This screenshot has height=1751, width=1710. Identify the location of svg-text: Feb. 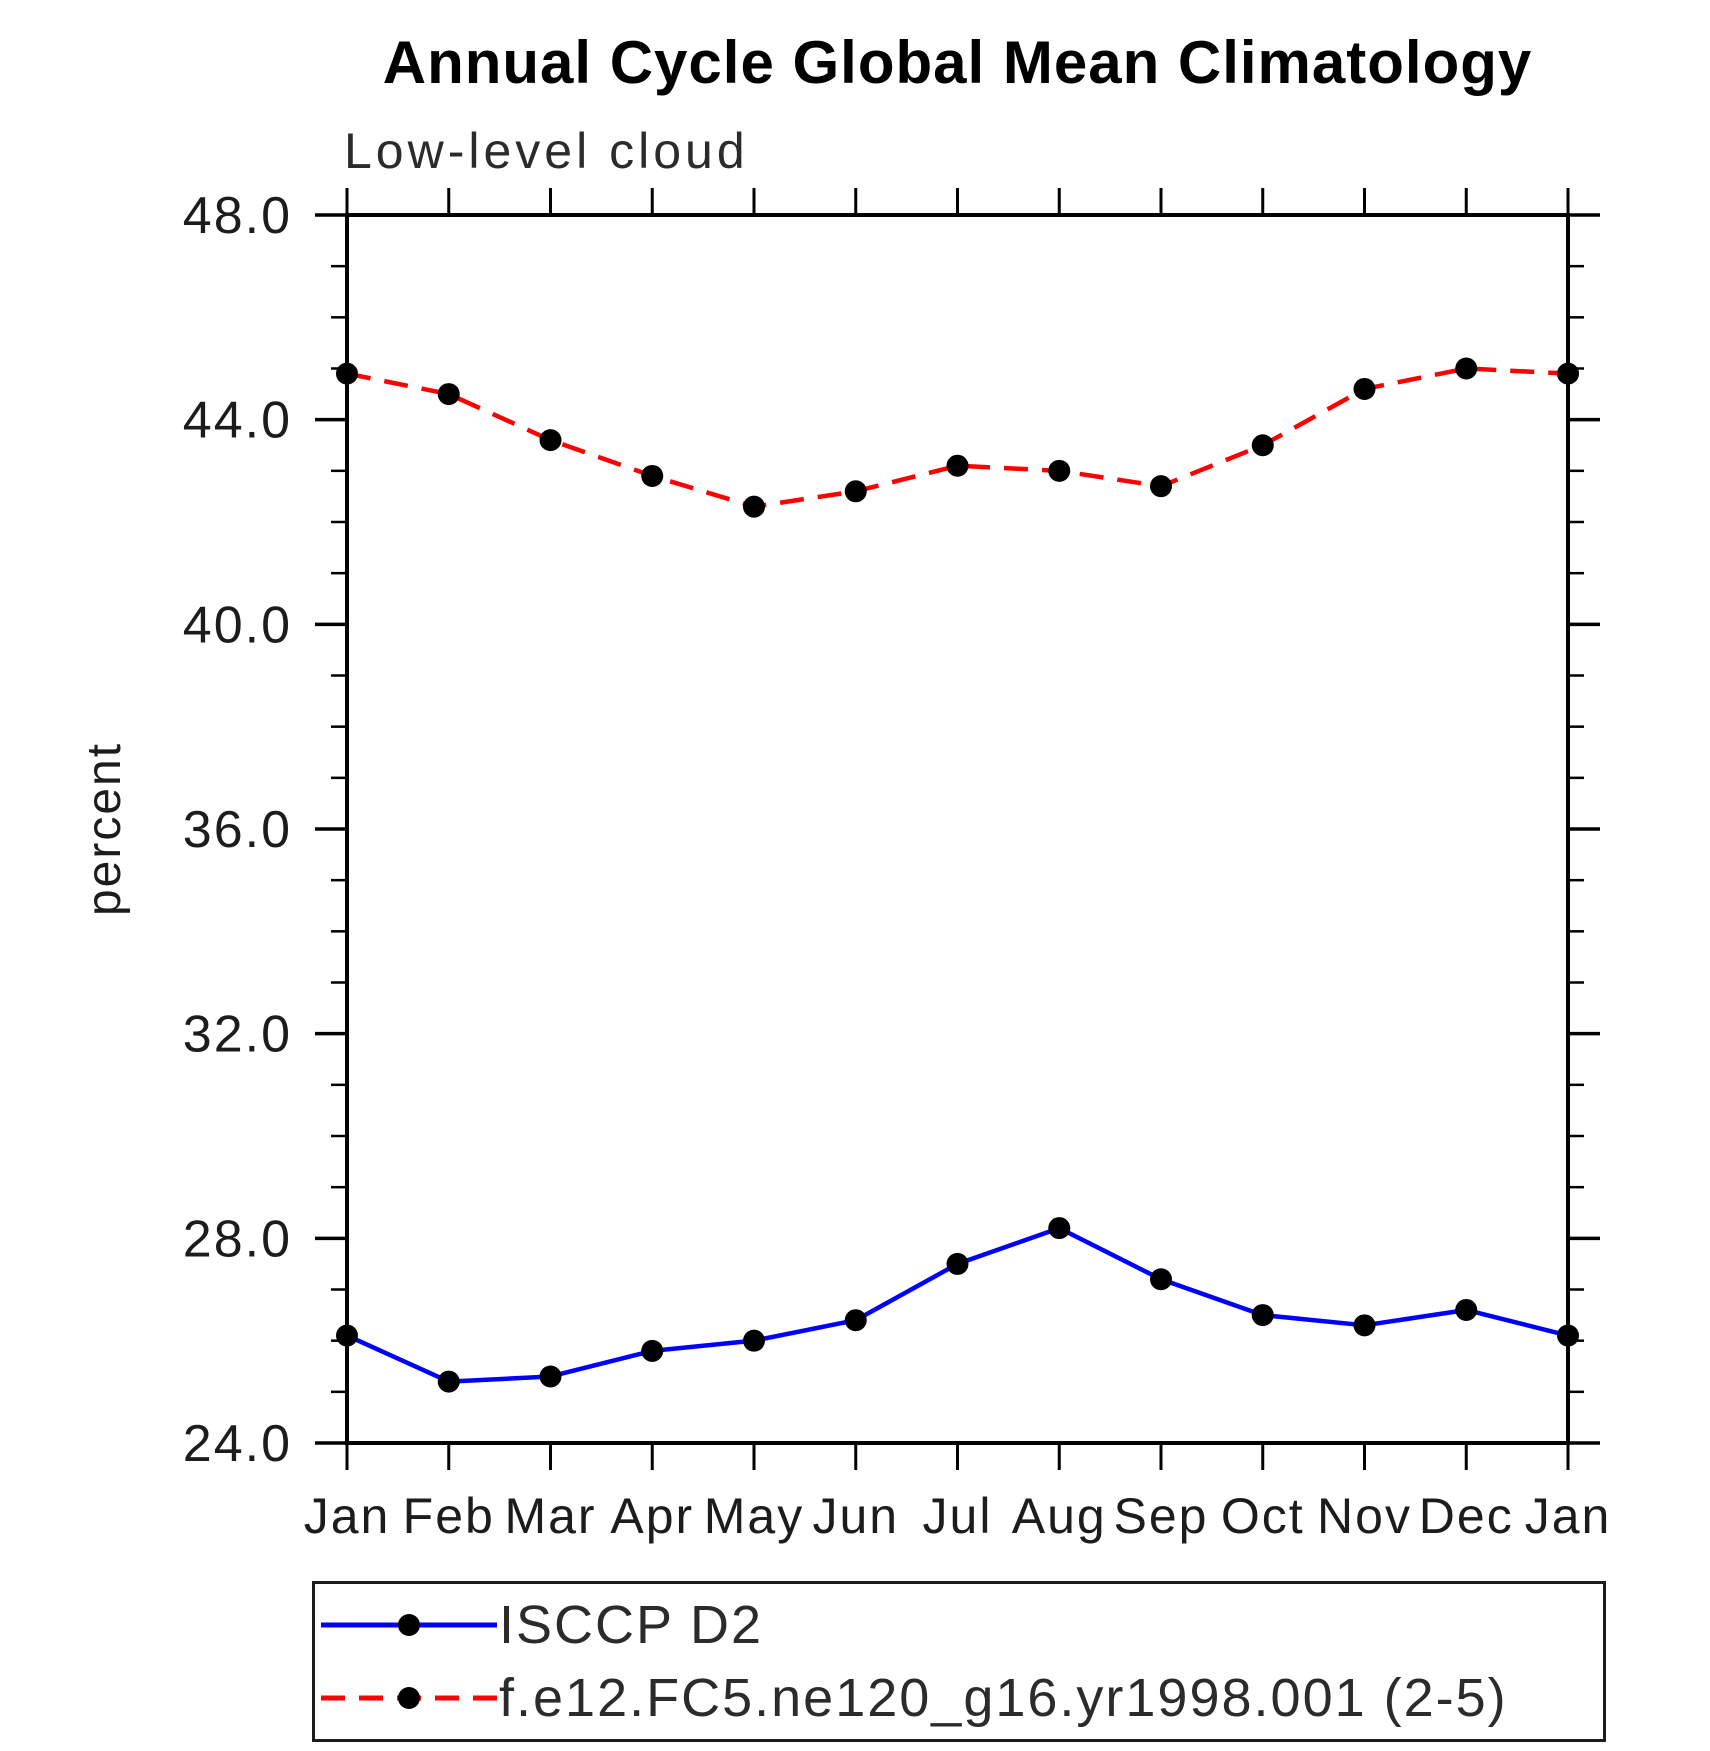
(449, 1516).